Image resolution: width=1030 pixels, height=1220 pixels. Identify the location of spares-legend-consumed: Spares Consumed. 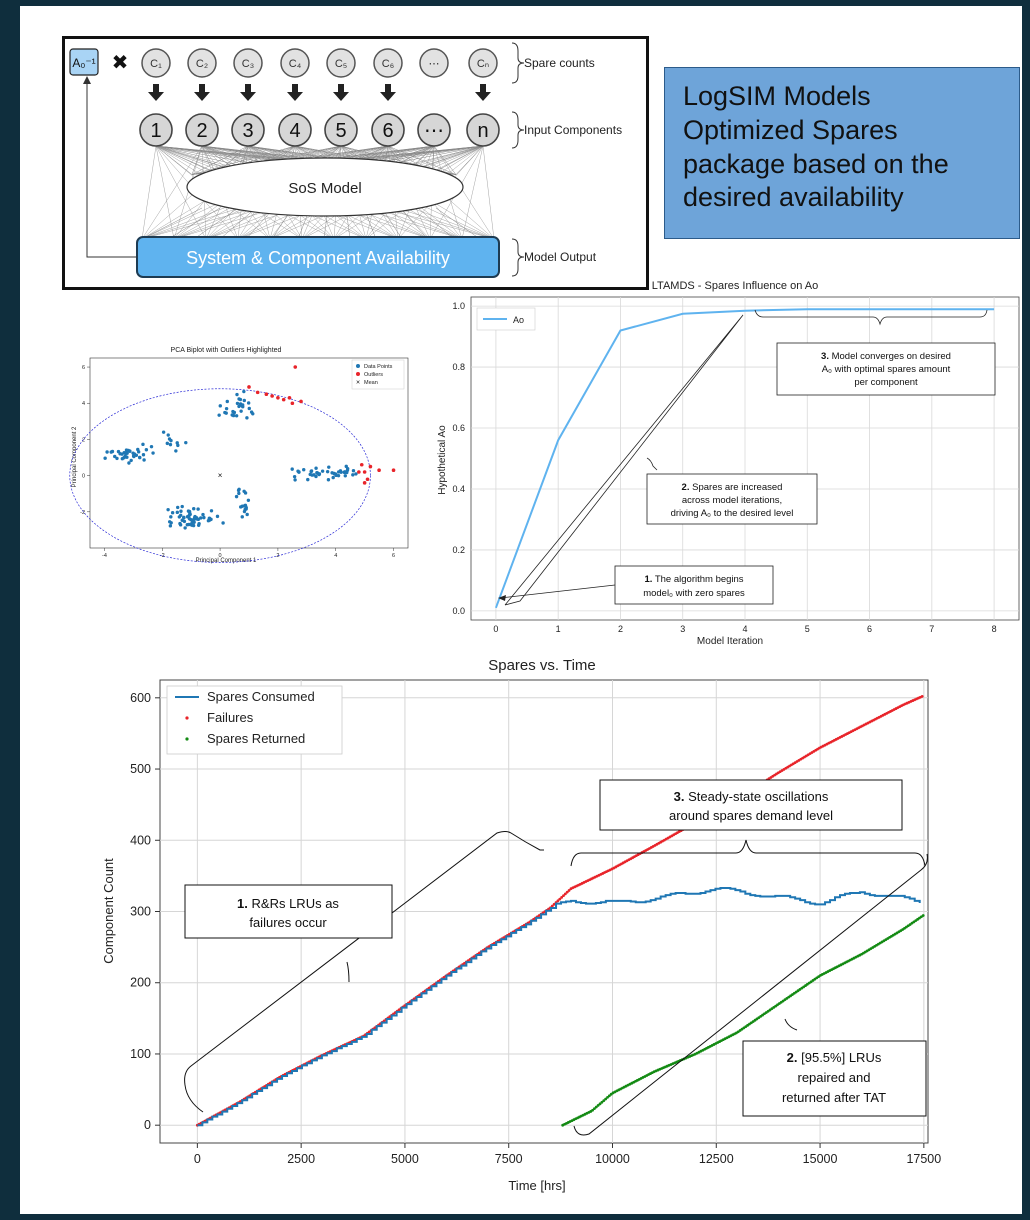
(261, 696).